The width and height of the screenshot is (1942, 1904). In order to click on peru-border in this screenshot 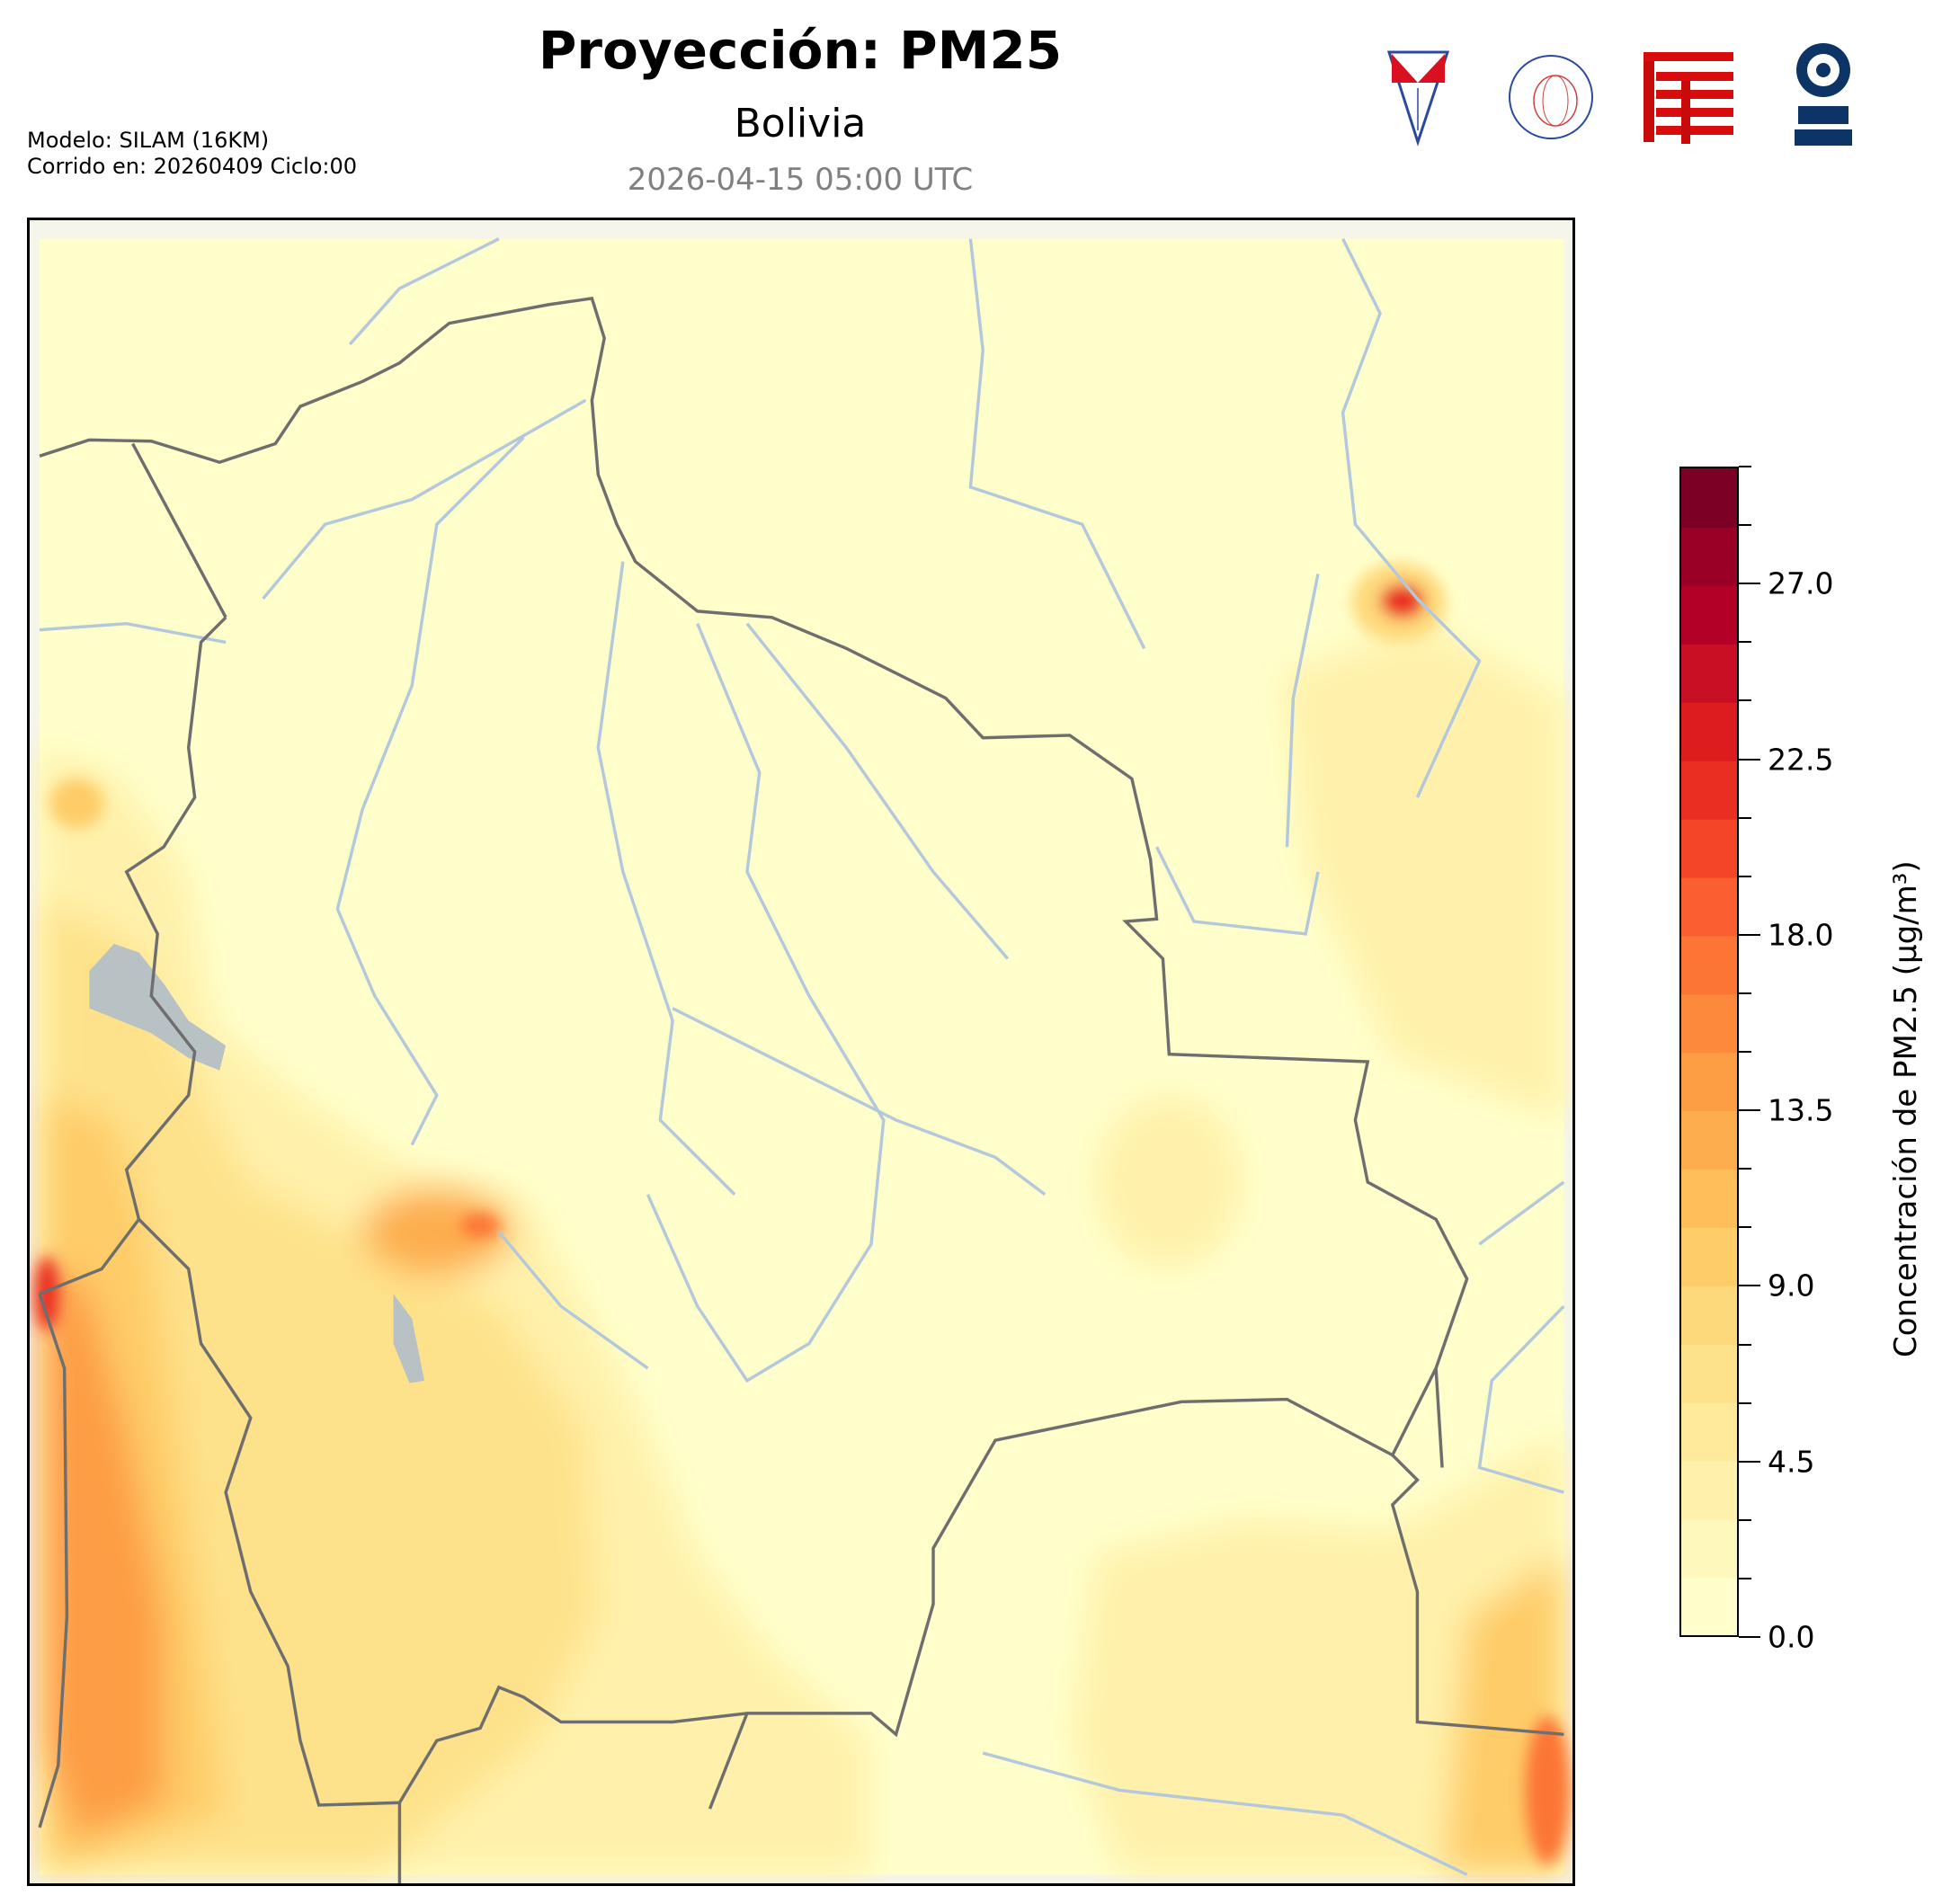, I will do `click(179, 530)`.